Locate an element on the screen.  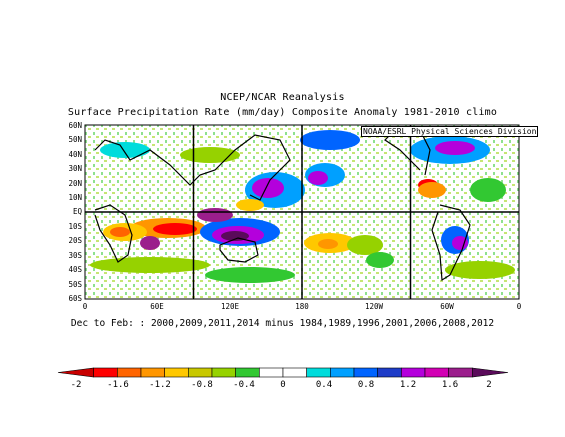
y-tick-label: 30S is located at coordinates (75, 255).